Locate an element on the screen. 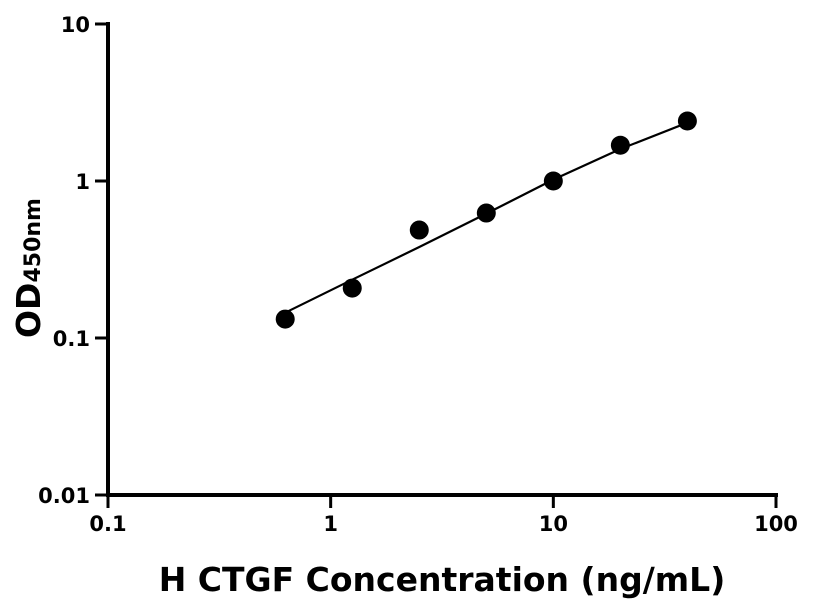 Image resolution: width=816 pixels, height=616 pixels. x-tick-label: 100 is located at coordinates (776, 524).